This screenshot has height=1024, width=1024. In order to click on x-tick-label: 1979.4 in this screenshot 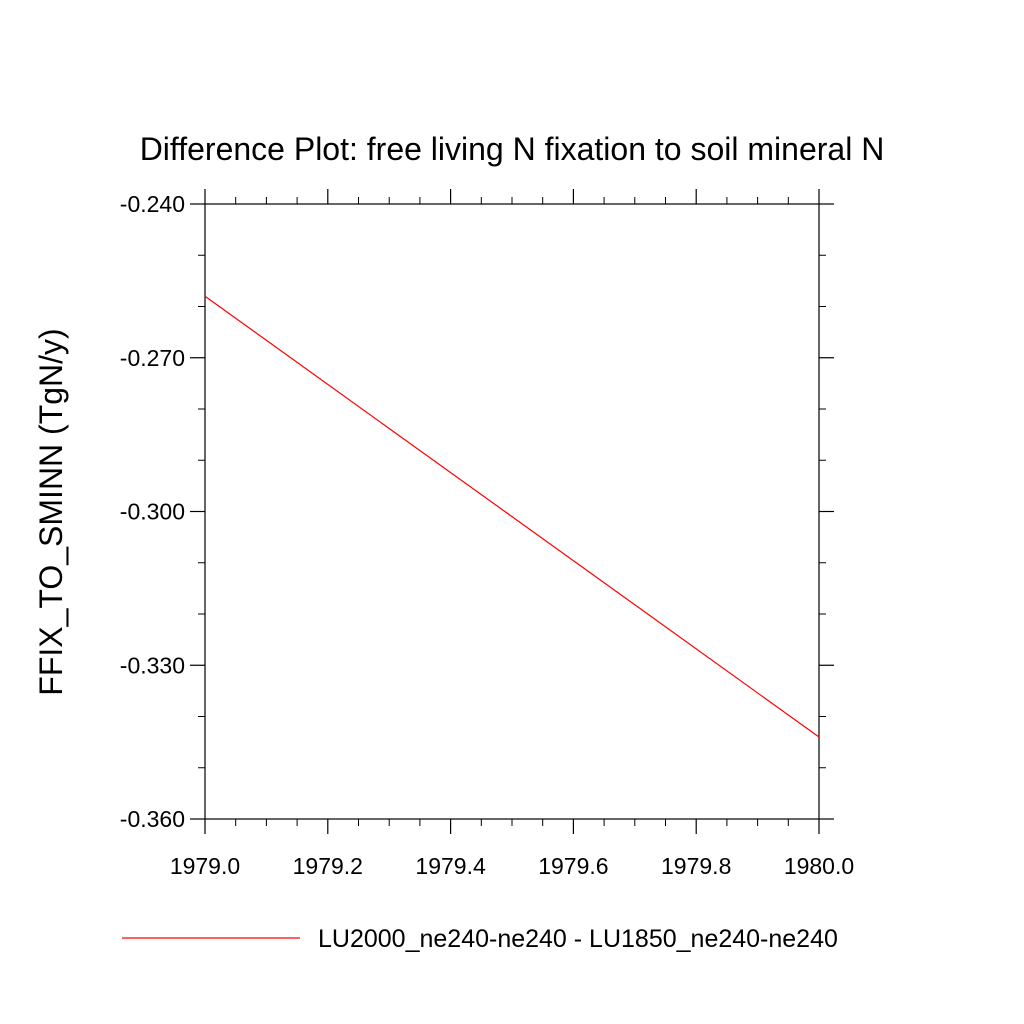, I will do `click(450, 866)`.